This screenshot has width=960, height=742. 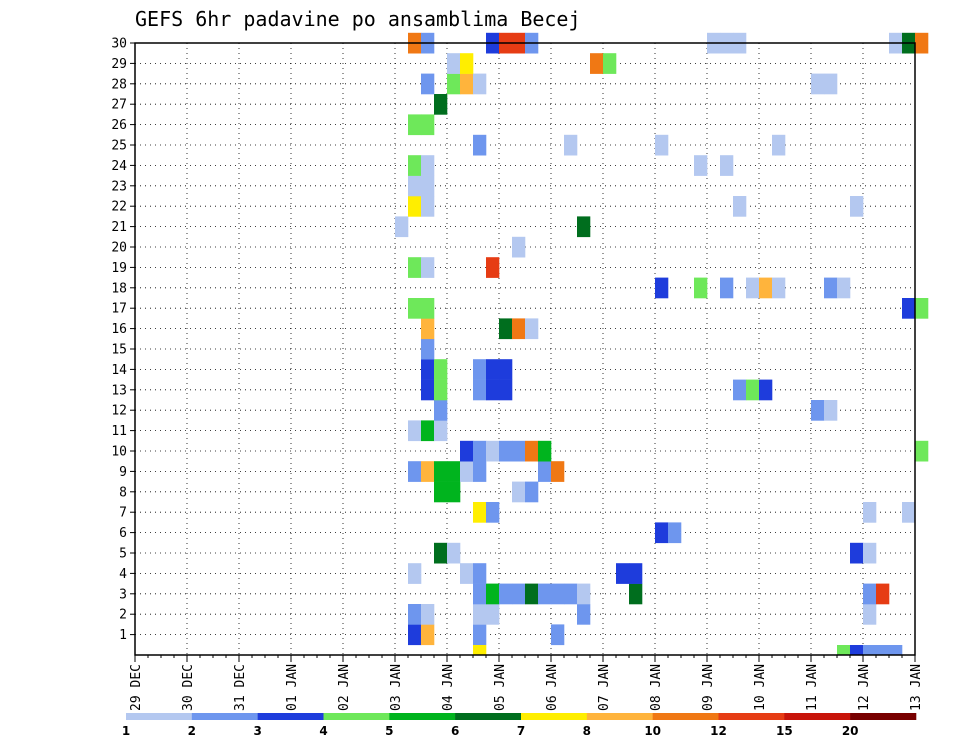 I want to click on y-tick-label: 1, so click(x=123, y=635).